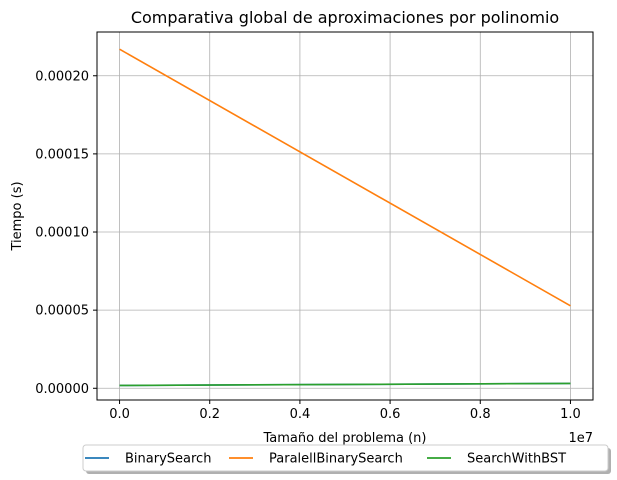 This screenshot has width=617, height=480. I want to click on x-tick-label: 0.6, so click(390, 414).